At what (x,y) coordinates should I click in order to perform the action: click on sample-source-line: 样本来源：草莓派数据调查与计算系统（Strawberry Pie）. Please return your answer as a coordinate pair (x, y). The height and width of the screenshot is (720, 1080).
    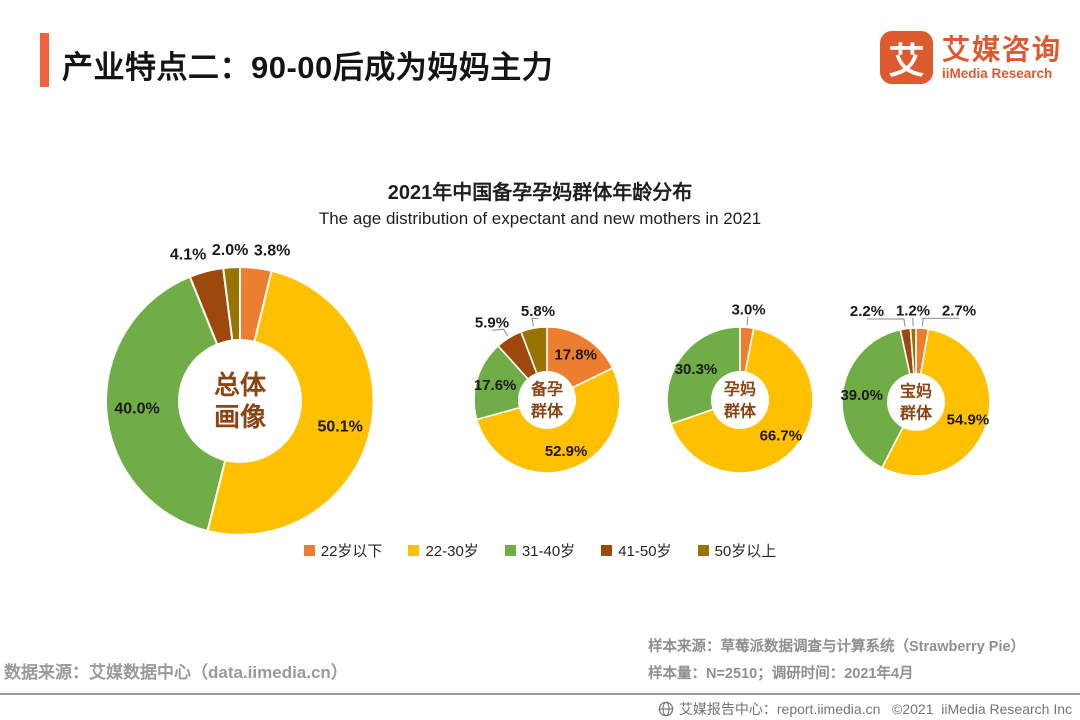
    Looking at the image, I should click on (837, 647).